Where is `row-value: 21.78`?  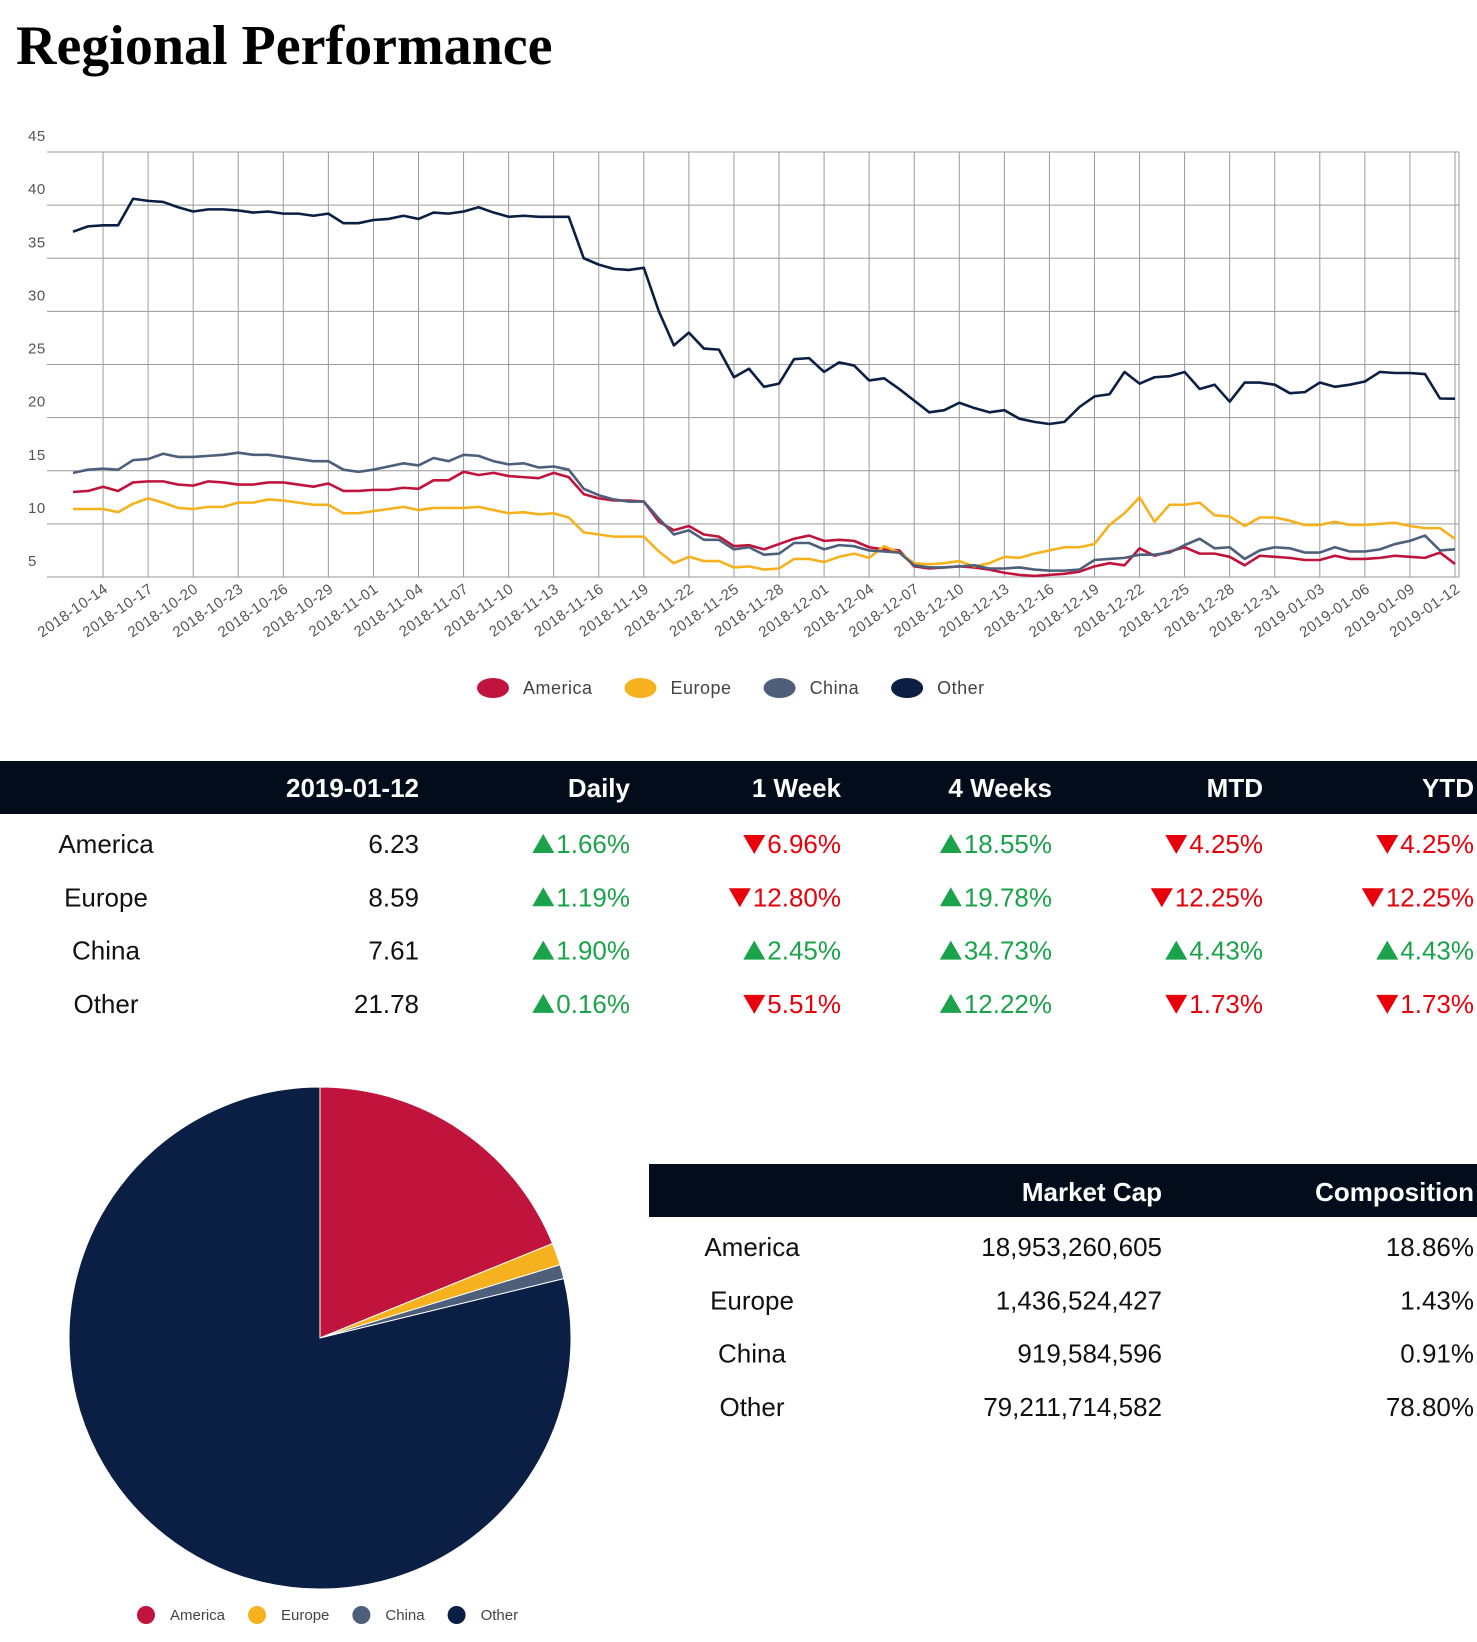 row-value: 21.78 is located at coordinates (386, 1004).